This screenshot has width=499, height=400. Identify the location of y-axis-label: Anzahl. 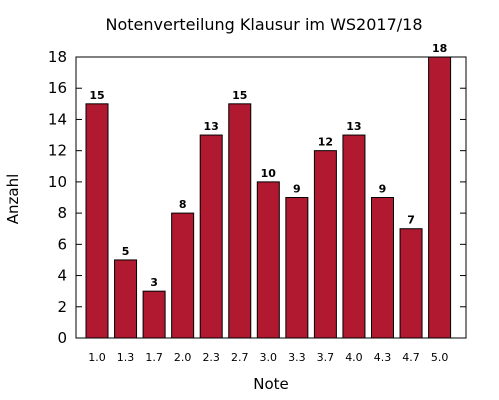
(13, 199).